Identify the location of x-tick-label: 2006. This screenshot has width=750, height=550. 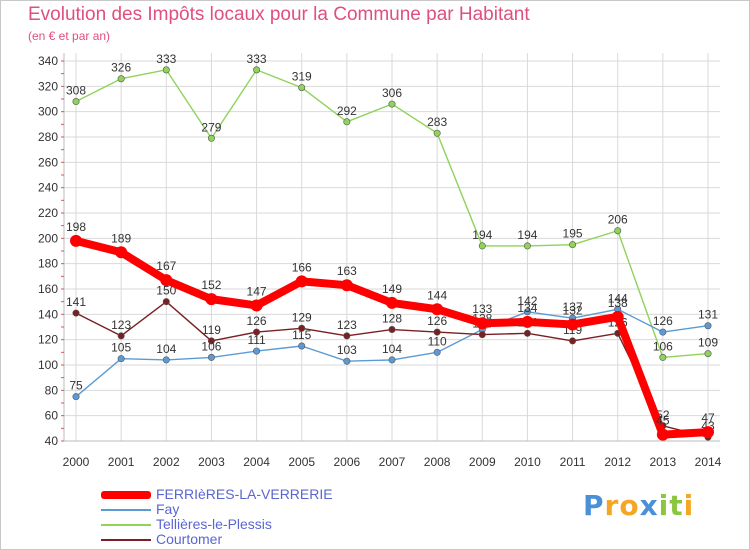
(347, 462).